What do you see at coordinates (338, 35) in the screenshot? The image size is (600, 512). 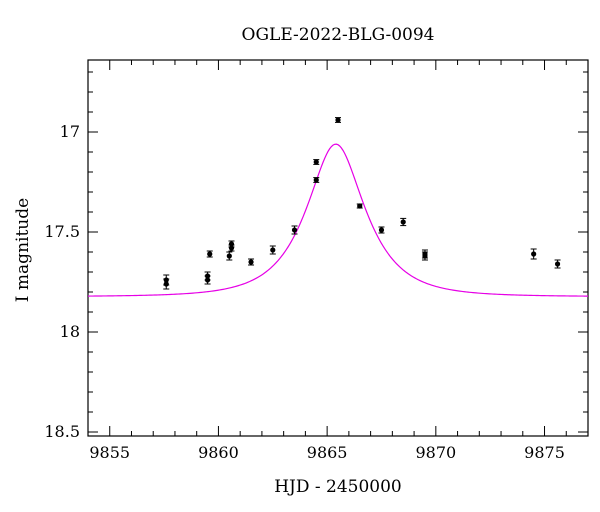 I see `chart-title: OGLE-2022-BLG-0094` at bounding box center [338, 35].